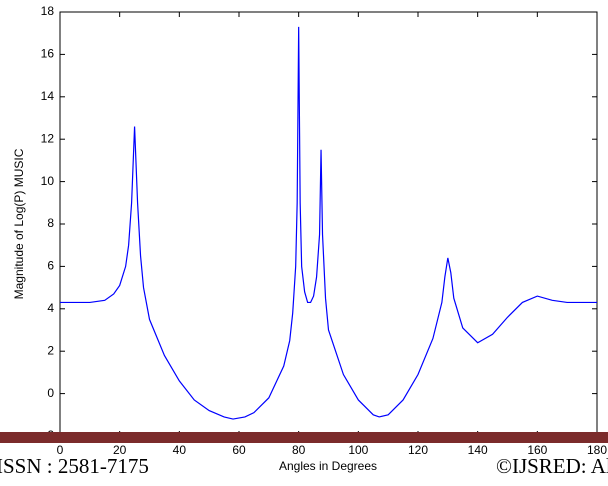  What do you see at coordinates (418, 450) in the screenshot?
I see `x-tick-label: 120` at bounding box center [418, 450].